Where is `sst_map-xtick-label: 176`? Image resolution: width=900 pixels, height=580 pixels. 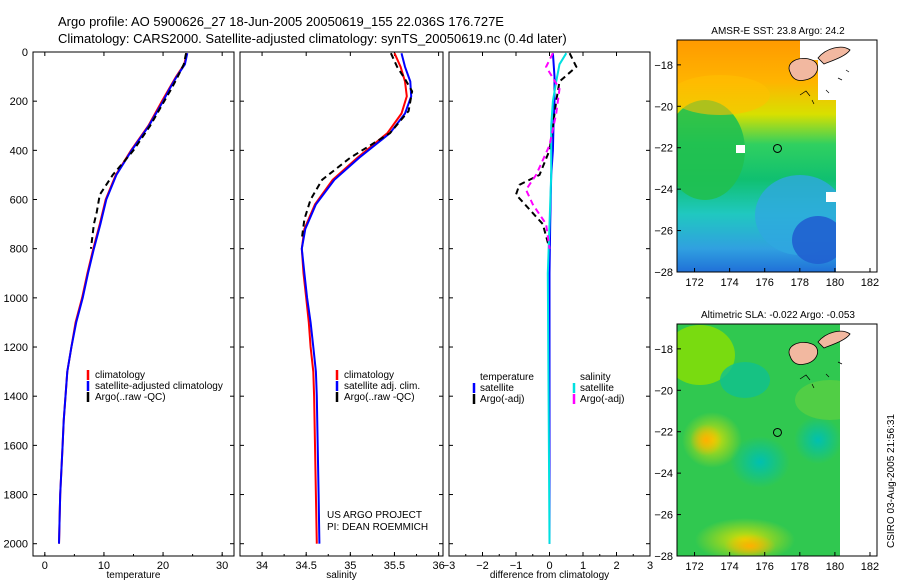 sst_map-xtick-label: 176 is located at coordinates (765, 283).